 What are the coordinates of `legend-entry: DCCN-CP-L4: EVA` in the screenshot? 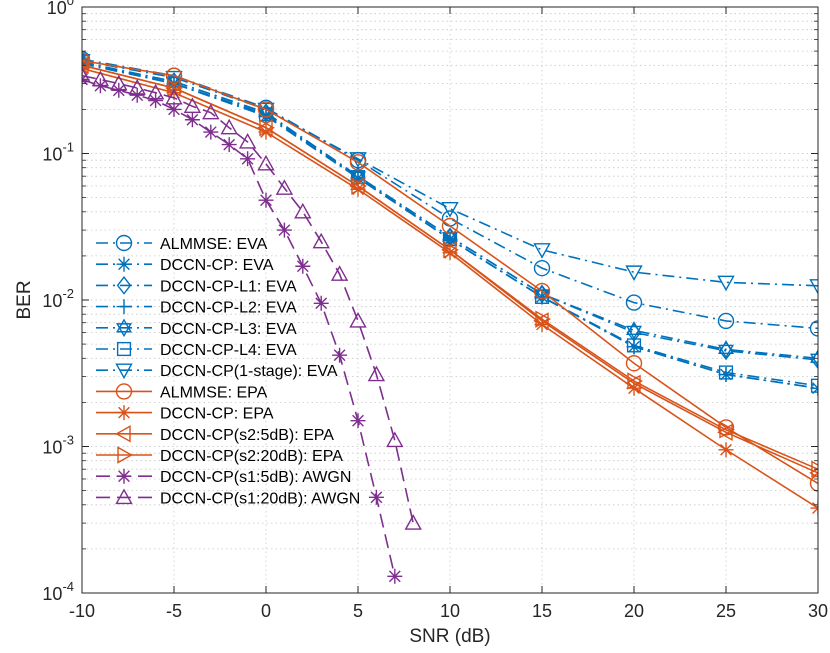 It's located at (196, 350).